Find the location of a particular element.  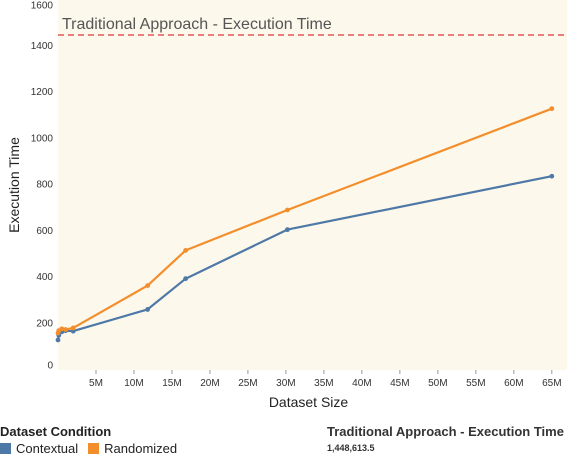

y-tick-label: 800 is located at coordinates (44, 185).